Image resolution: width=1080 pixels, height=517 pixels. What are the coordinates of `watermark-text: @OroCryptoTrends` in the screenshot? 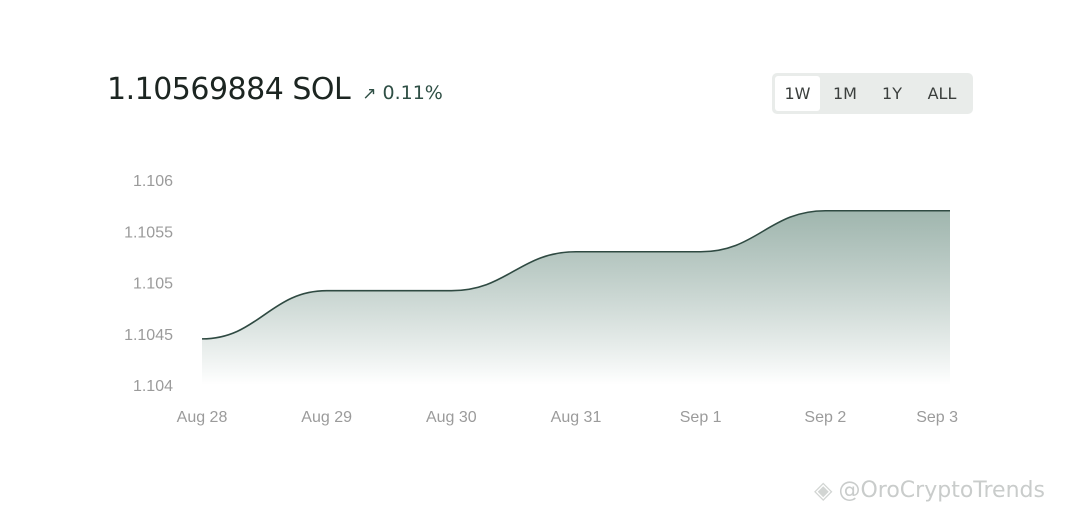 It's located at (941, 490).